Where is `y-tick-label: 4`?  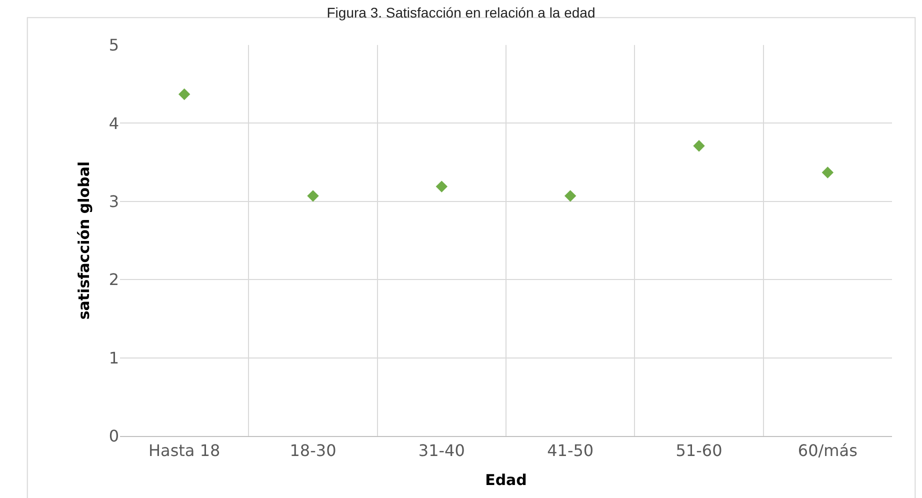
y-tick-label: 4 is located at coordinates (113, 123).